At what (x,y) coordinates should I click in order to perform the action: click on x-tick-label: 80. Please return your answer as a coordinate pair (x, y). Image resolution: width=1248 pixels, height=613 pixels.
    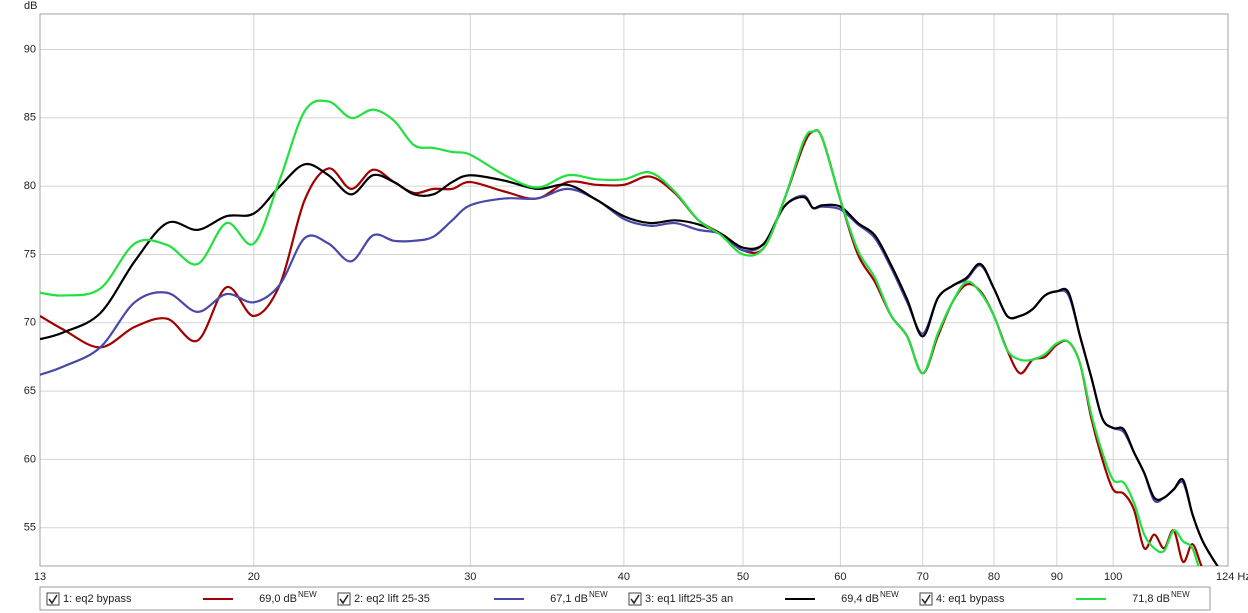
    Looking at the image, I should click on (994, 577).